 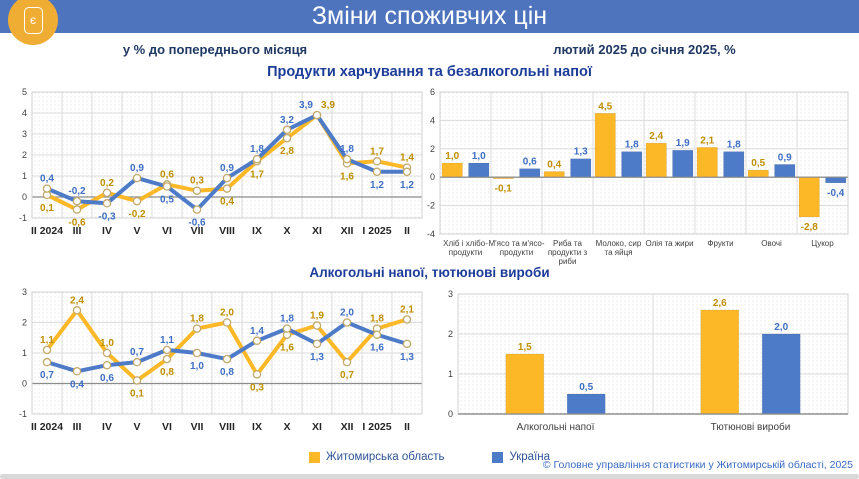 I want to click on svg-text: 0,2, so click(x=107, y=183).